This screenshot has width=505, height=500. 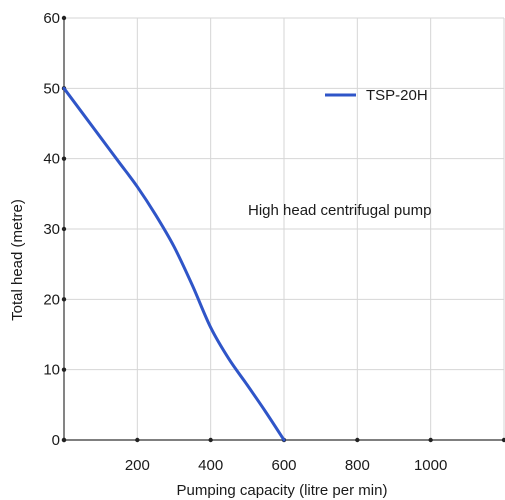 What do you see at coordinates (283, 465) in the screenshot?
I see `x-tick-label: 600` at bounding box center [283, 465].